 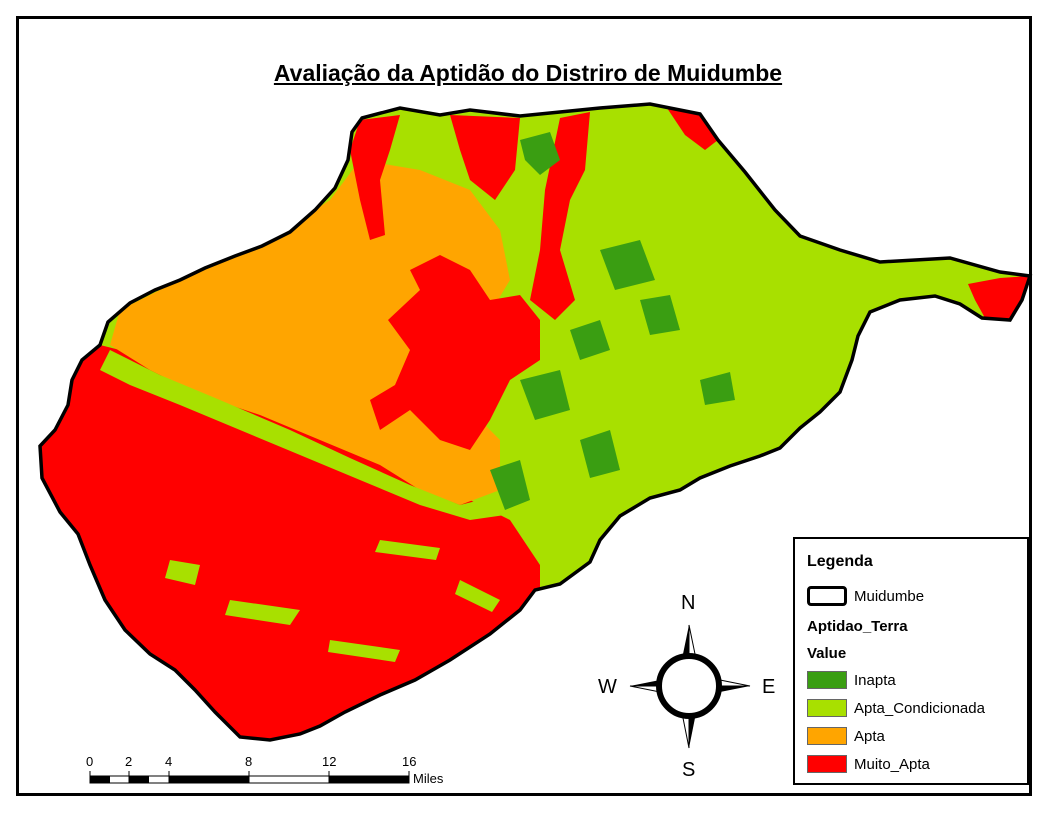 I want to click on scale-unit-label: Miles, so click(x=428, y=778).